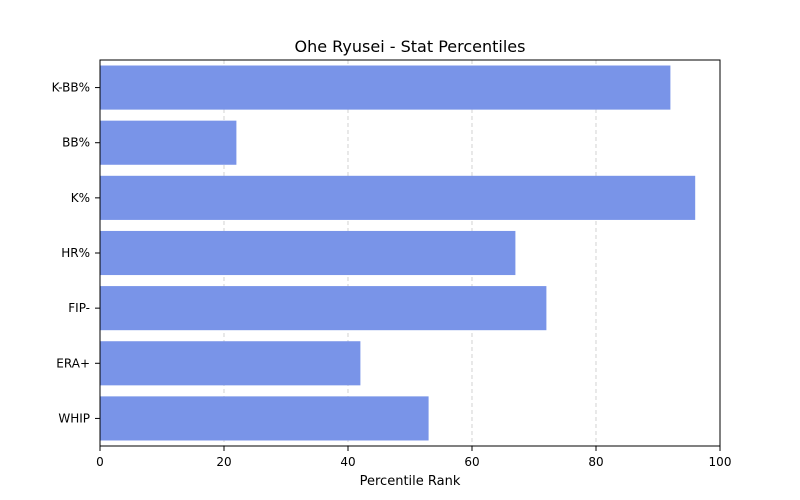 Image resolution: width=800 pixels, height=500 pixels. What do you see at coordinates (73, 363) in the screenshot?
I see `y-tick-label: ERA+` at bounding box center [73, 363].